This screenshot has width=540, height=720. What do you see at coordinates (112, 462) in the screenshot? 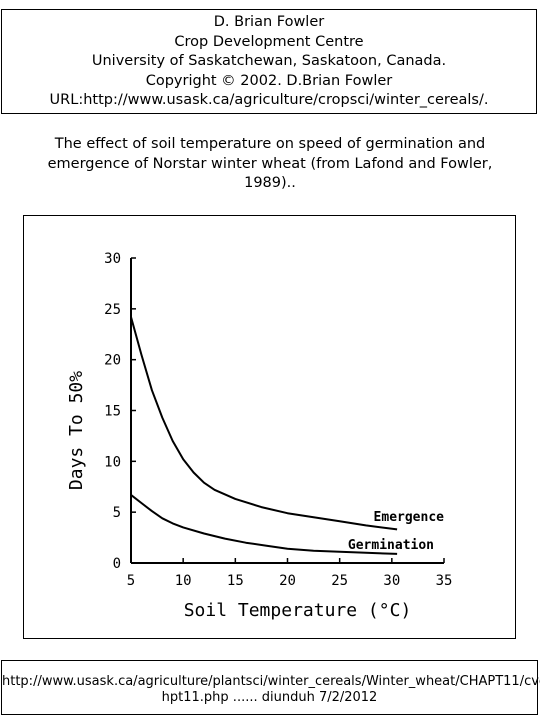
I see `y-tick-label: 10` at bounding box center [112, 462].